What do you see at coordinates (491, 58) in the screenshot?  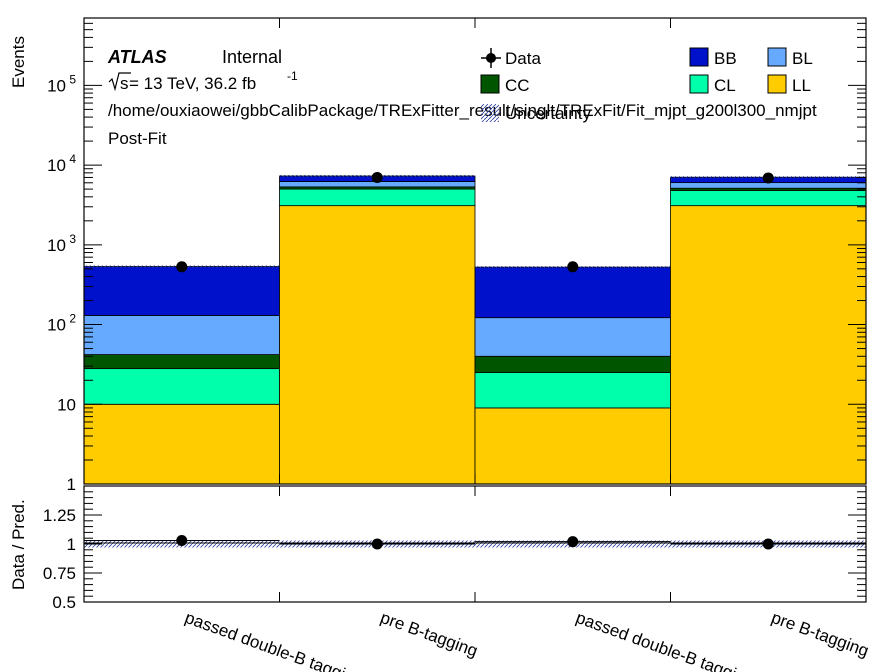 I see `data-marker-icon` at bounding box center [491, 58].